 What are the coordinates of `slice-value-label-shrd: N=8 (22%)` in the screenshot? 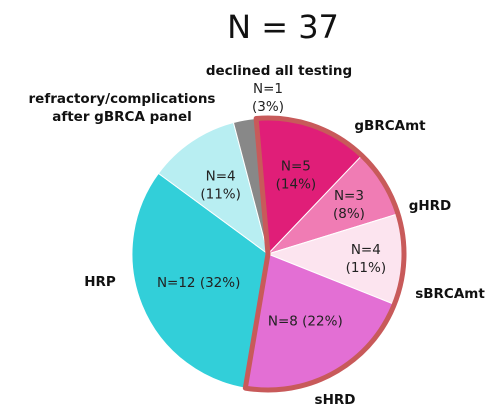 It's located at (305, 321).